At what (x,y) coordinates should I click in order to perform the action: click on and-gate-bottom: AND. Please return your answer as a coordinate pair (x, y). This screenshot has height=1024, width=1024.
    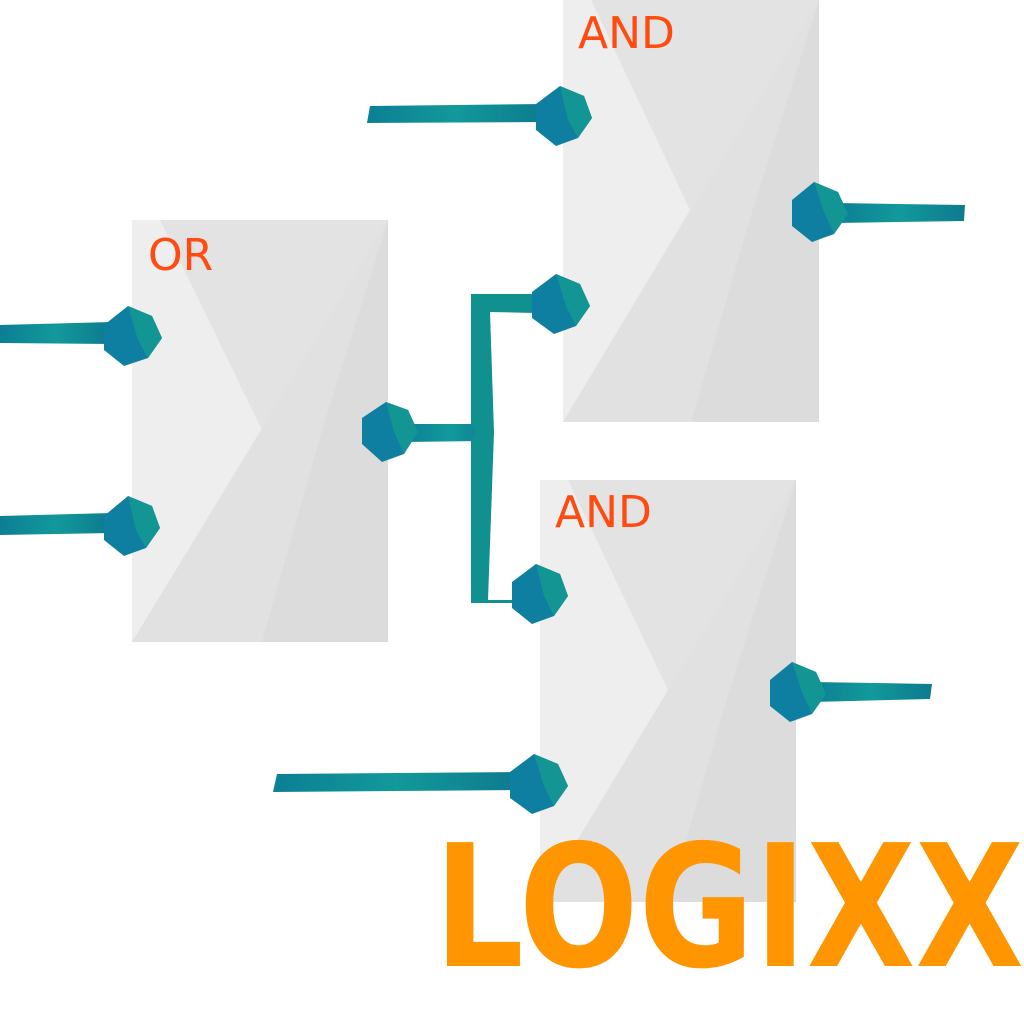
    Looking at the image, I should click on (668, 691).